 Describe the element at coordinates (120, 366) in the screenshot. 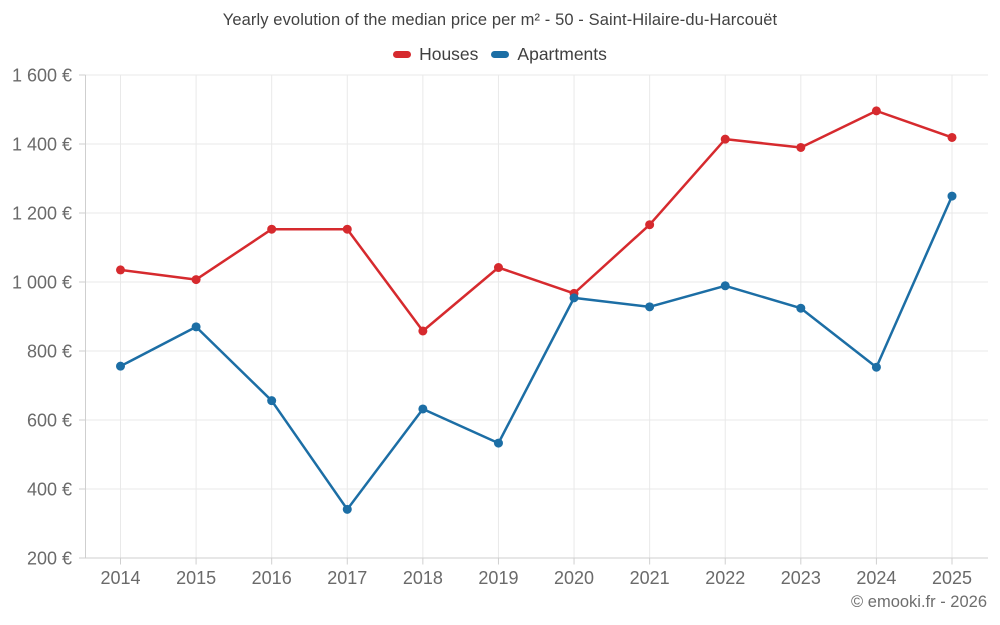

I see `apartments-point-2014` at that location.